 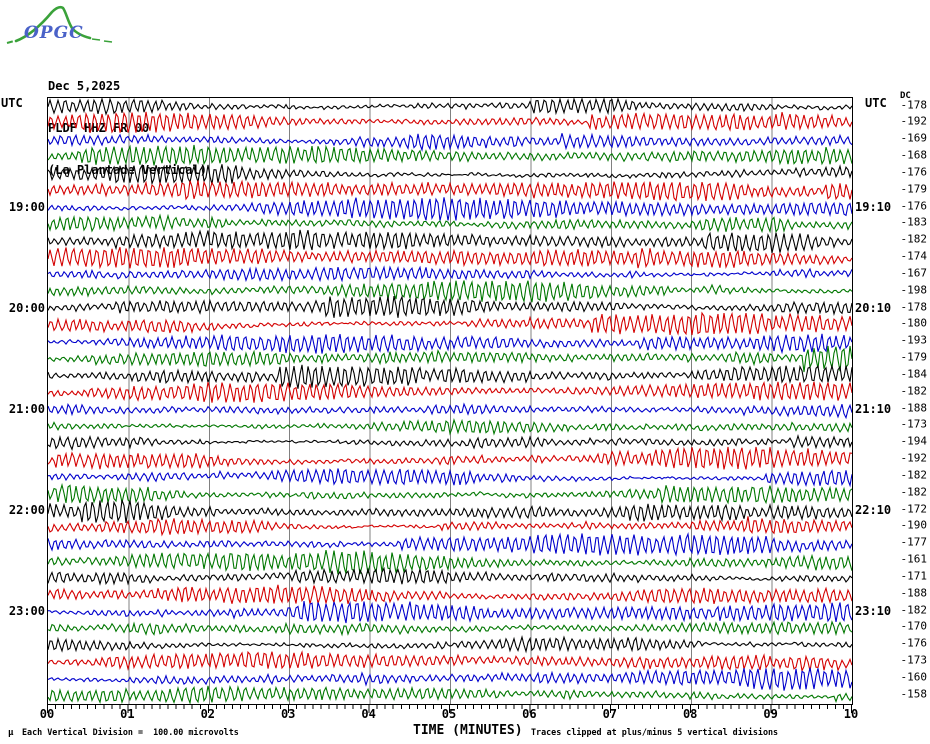 I want to click on dc-value: -194, so click(x=914, y=441).